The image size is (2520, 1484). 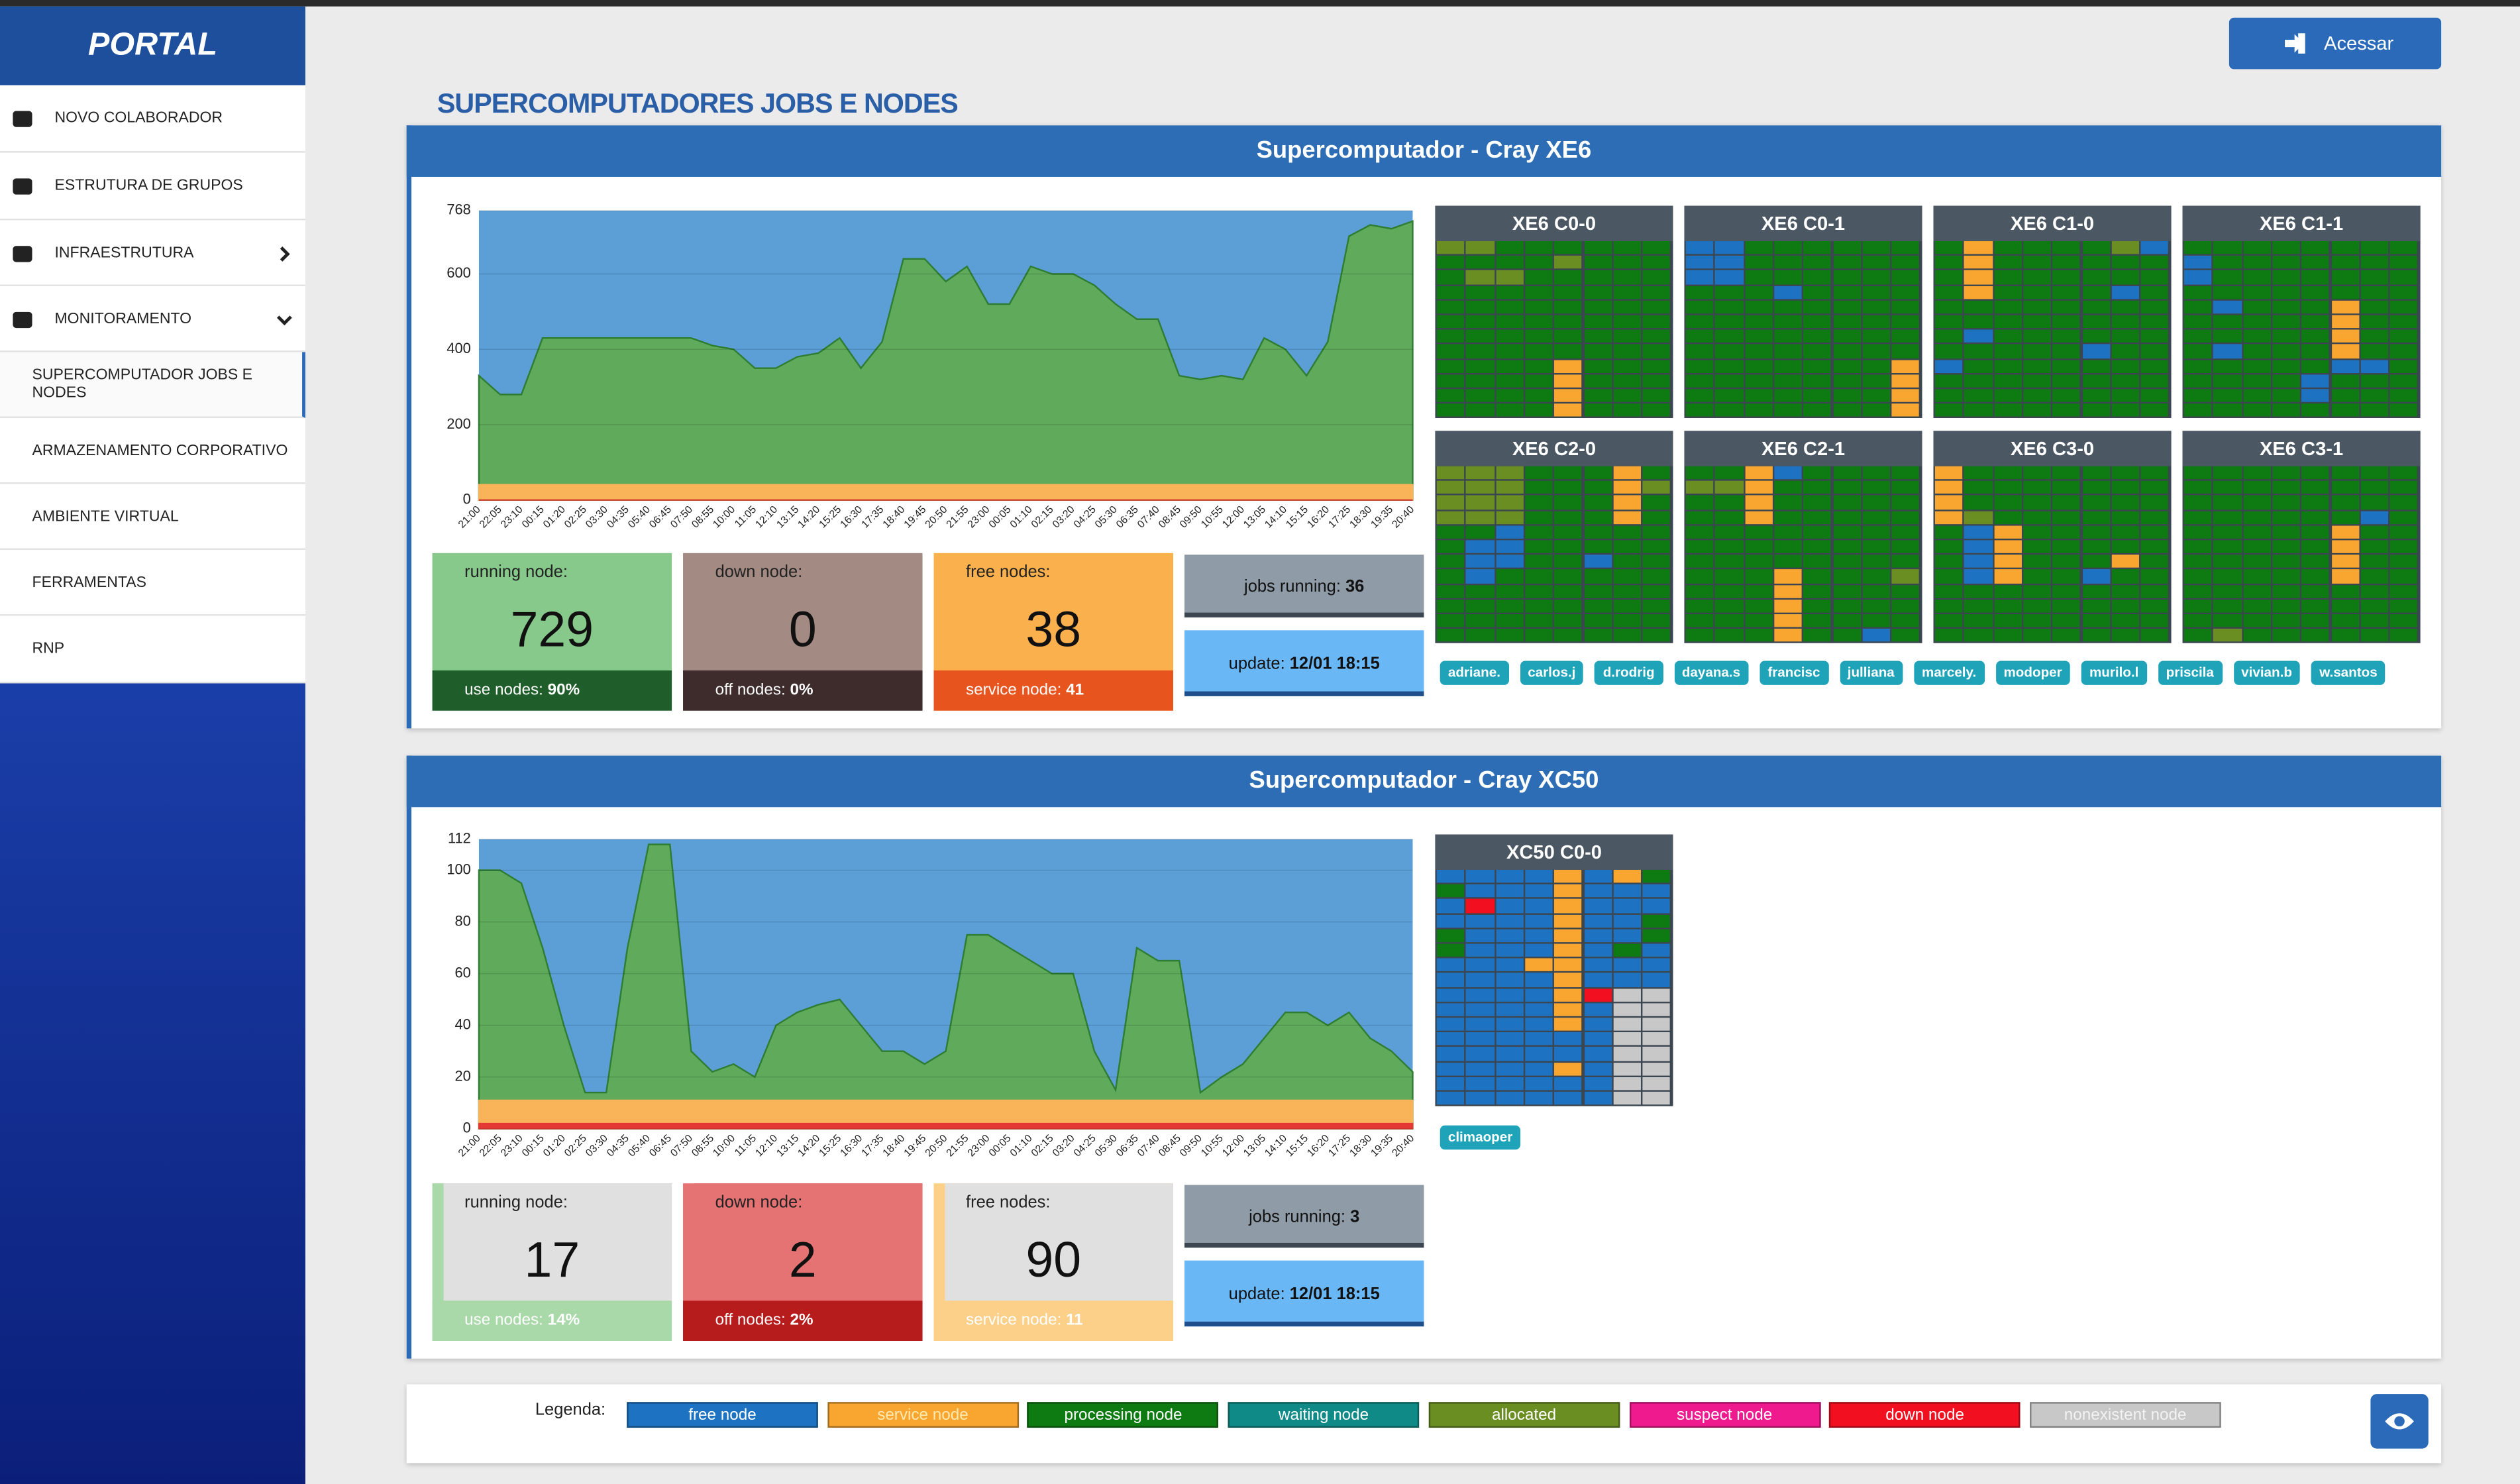 What do you see at coordinates (458, 869) in the screenshot?
I see `y-tick-label: 100` at bounding box center [458, 869].